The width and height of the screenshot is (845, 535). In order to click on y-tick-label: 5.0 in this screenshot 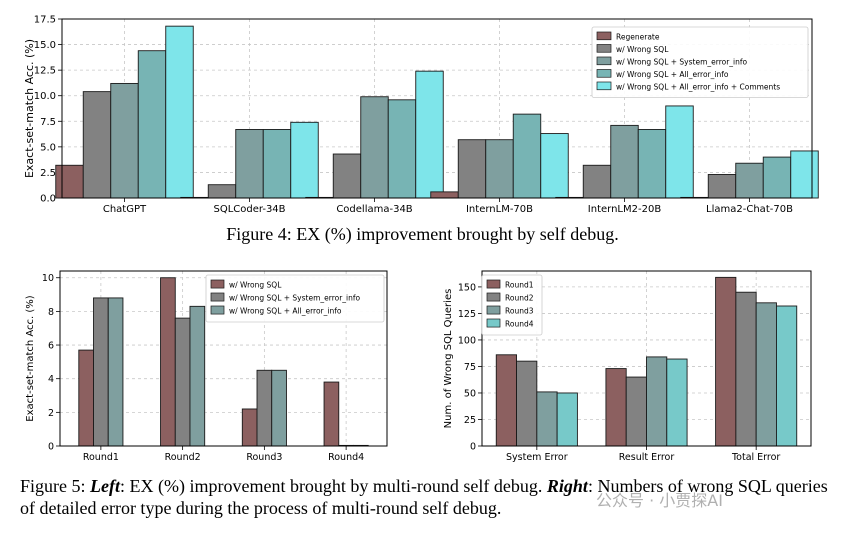, I will do `click(48, 147)`.